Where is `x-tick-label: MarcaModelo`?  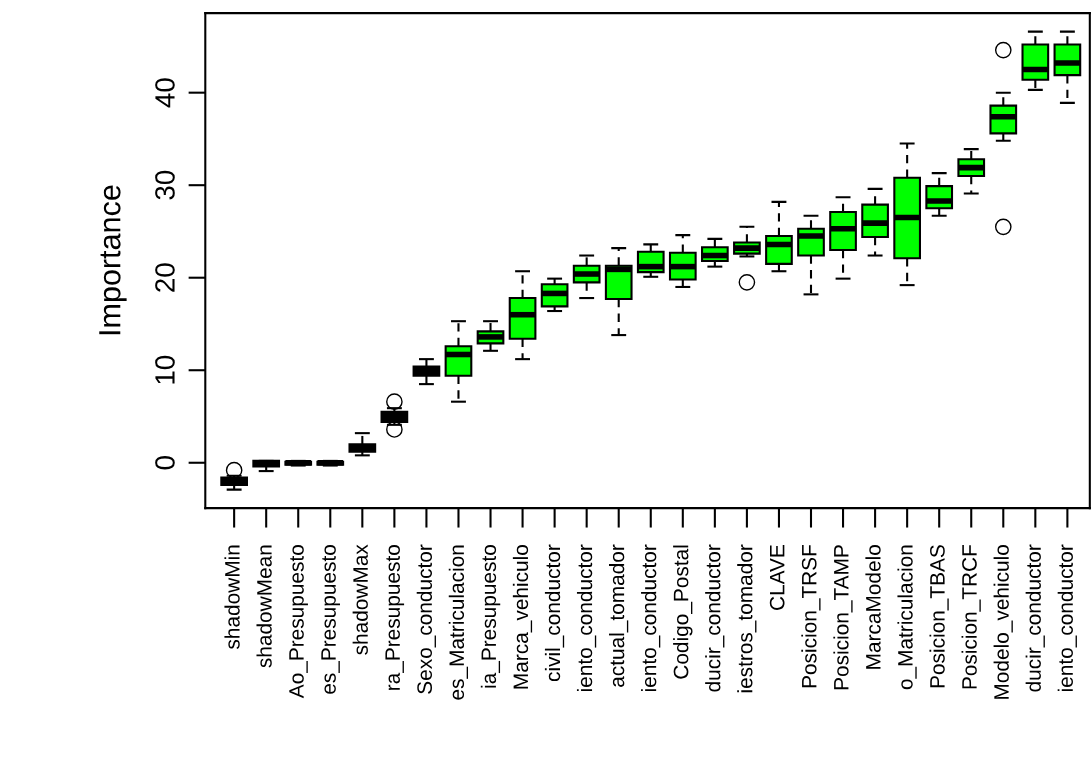
x-tick-label: MarcaModelo is located at coordinates (873, 607).